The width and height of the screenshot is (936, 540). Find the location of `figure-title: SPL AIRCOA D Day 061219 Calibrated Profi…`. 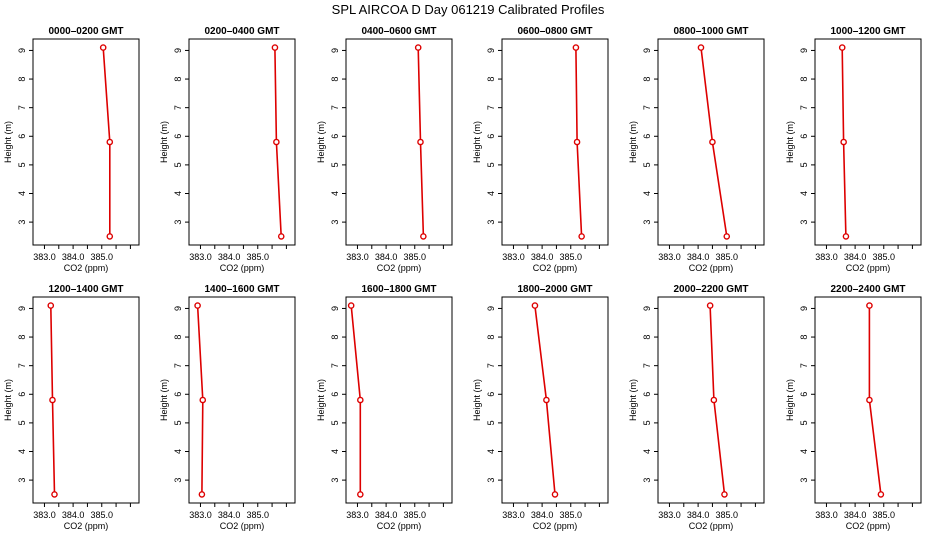

figure-title: SPL AIRCOA D Day 061219 Calibrated Profi… is located at coordinates (468, 9).